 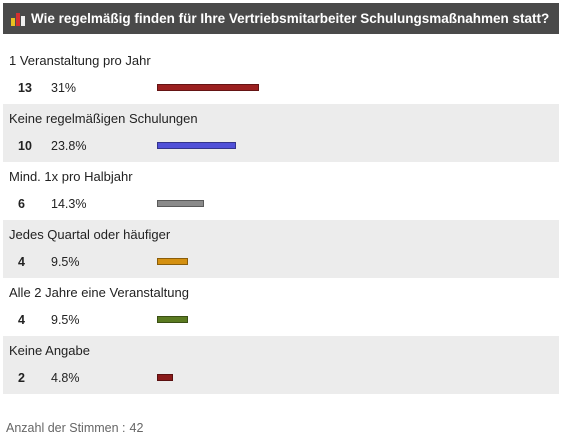 What do you see at coordinates (21, 378) in the screenshot?
I see `option-count: 2` at bounding box center [21, 378].